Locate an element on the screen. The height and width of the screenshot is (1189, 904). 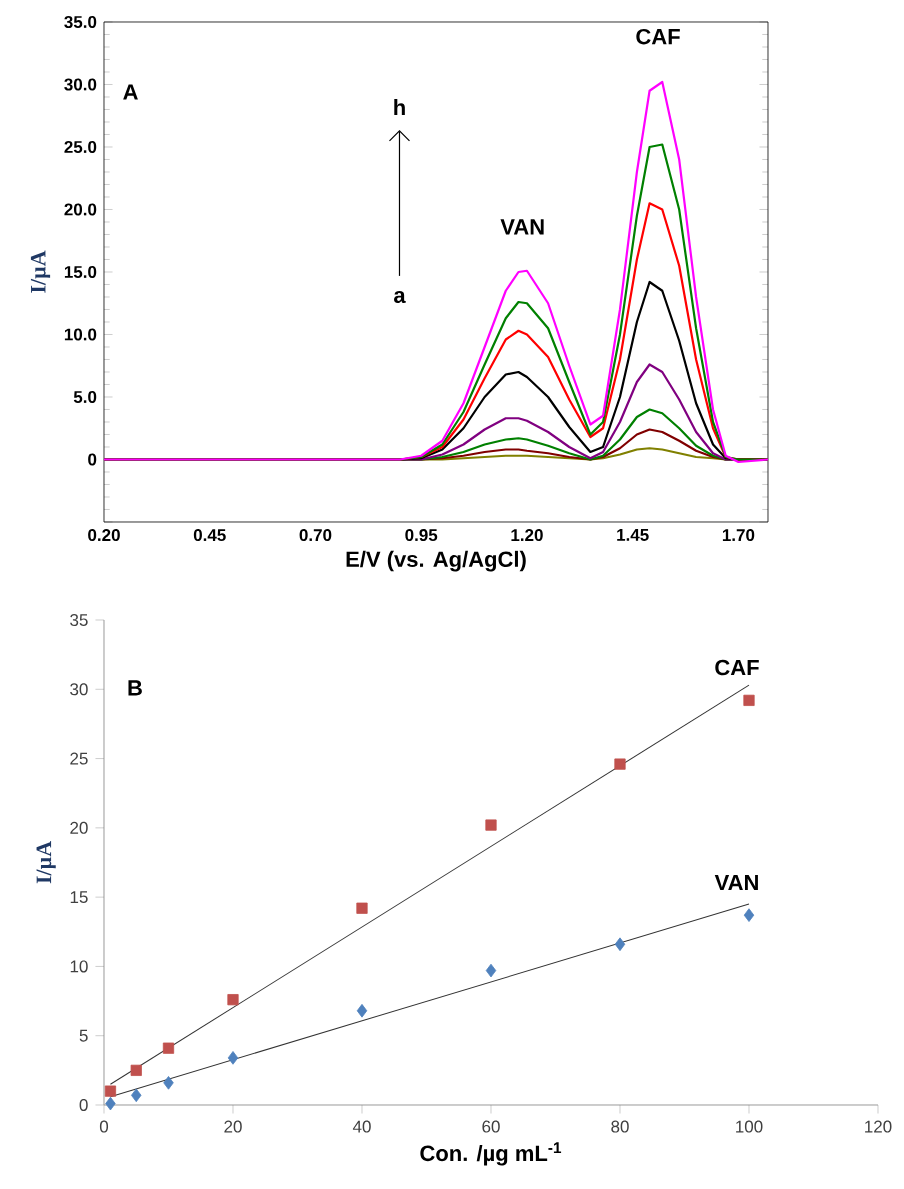
x-axis-title: Con. /µg mL$^{-1}$ is located at coordinates (491, 1154).